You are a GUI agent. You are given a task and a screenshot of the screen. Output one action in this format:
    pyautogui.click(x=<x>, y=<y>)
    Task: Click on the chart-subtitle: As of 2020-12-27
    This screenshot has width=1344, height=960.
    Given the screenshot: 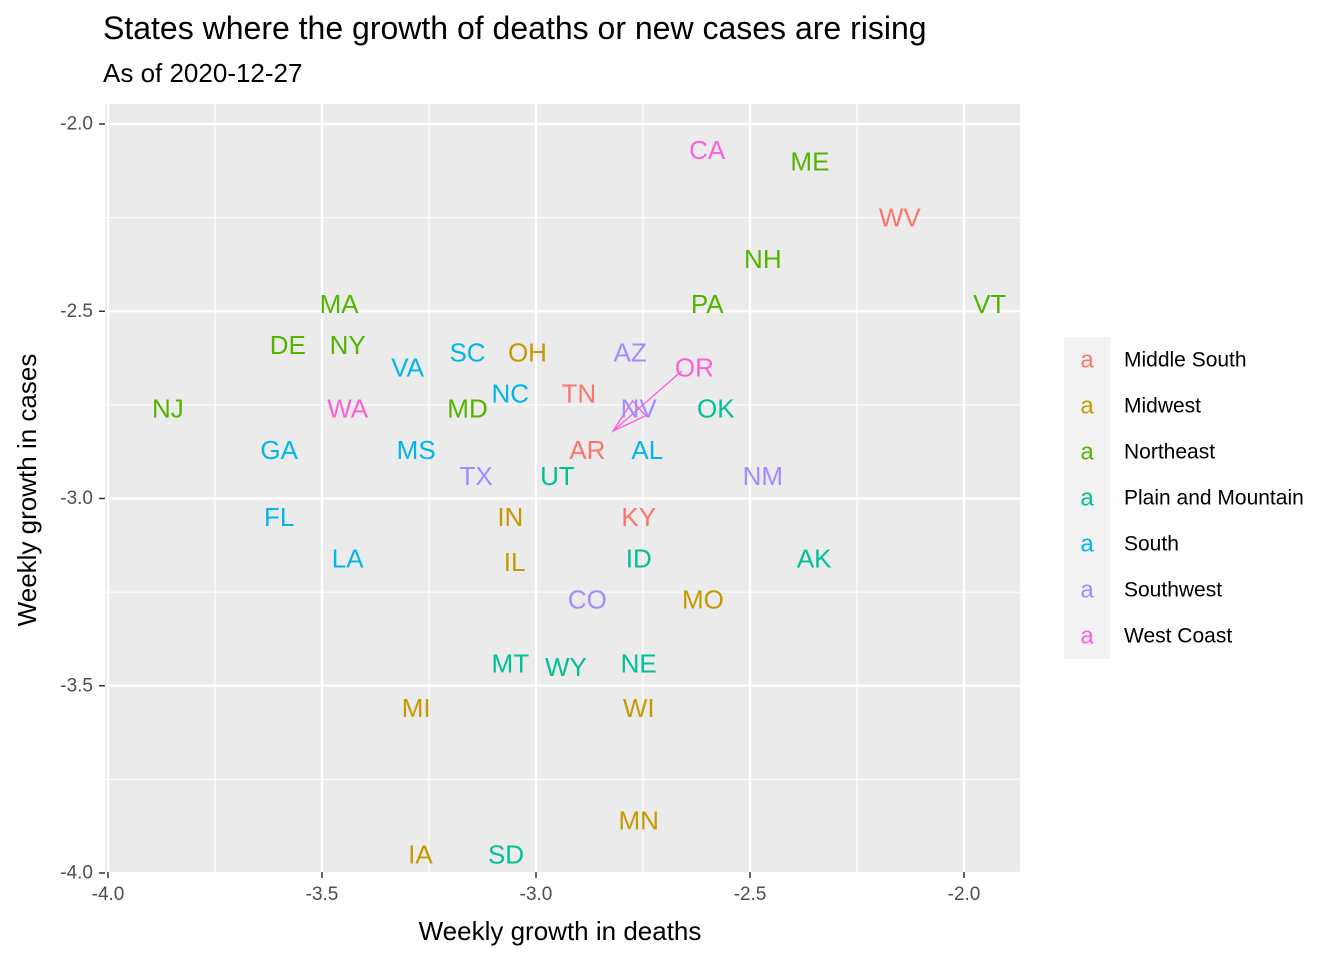 What is the action you would take?
    pyautogui.click(x=203, y=73)
    